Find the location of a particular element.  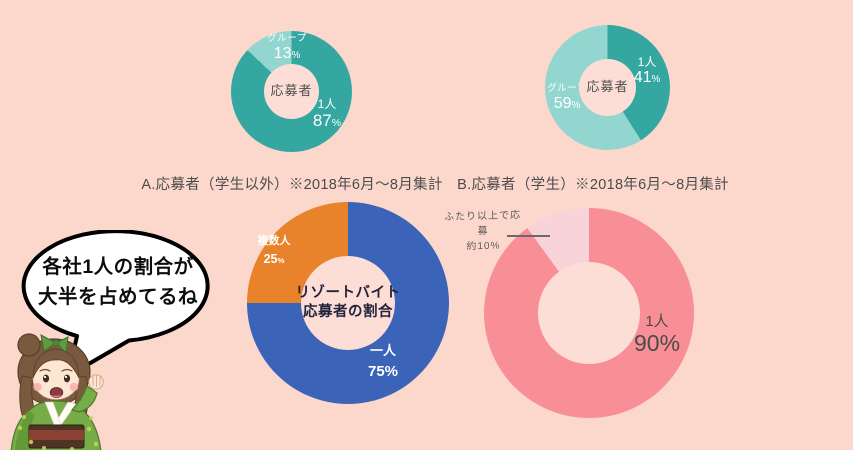

donut-center-label: リゾートバイト 応募者の割合 is located at coordinates (348, 302).